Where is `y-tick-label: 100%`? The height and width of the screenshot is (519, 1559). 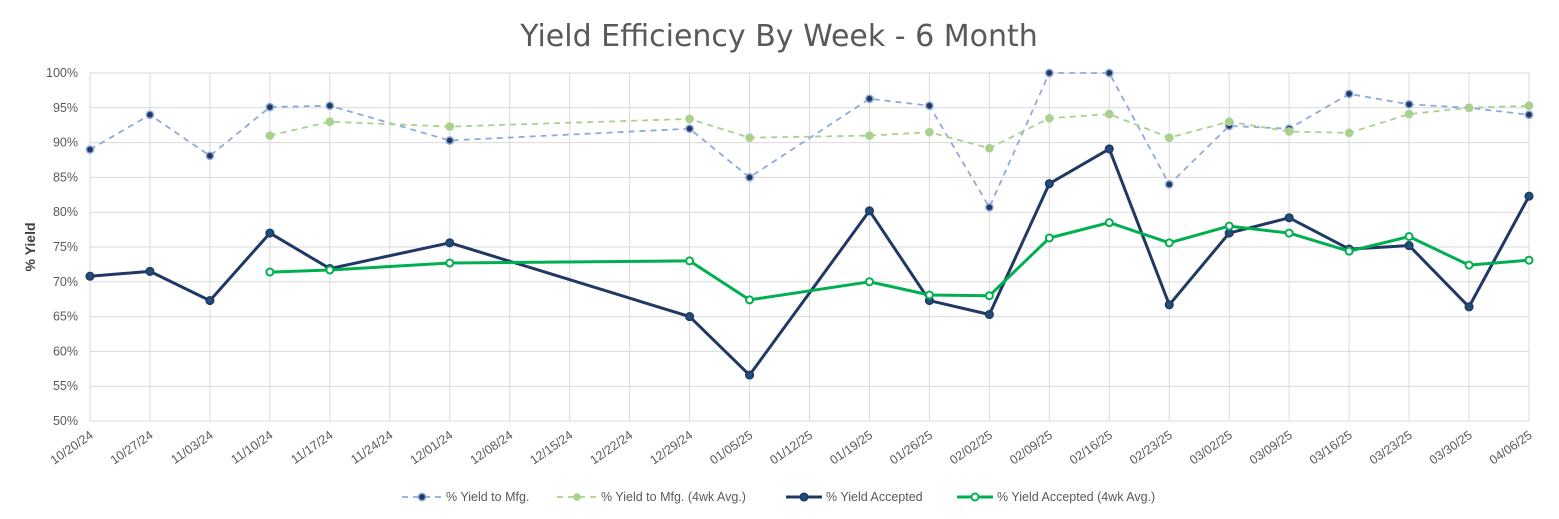
y-tick-label: 100% is located at coordinates (62, 73).